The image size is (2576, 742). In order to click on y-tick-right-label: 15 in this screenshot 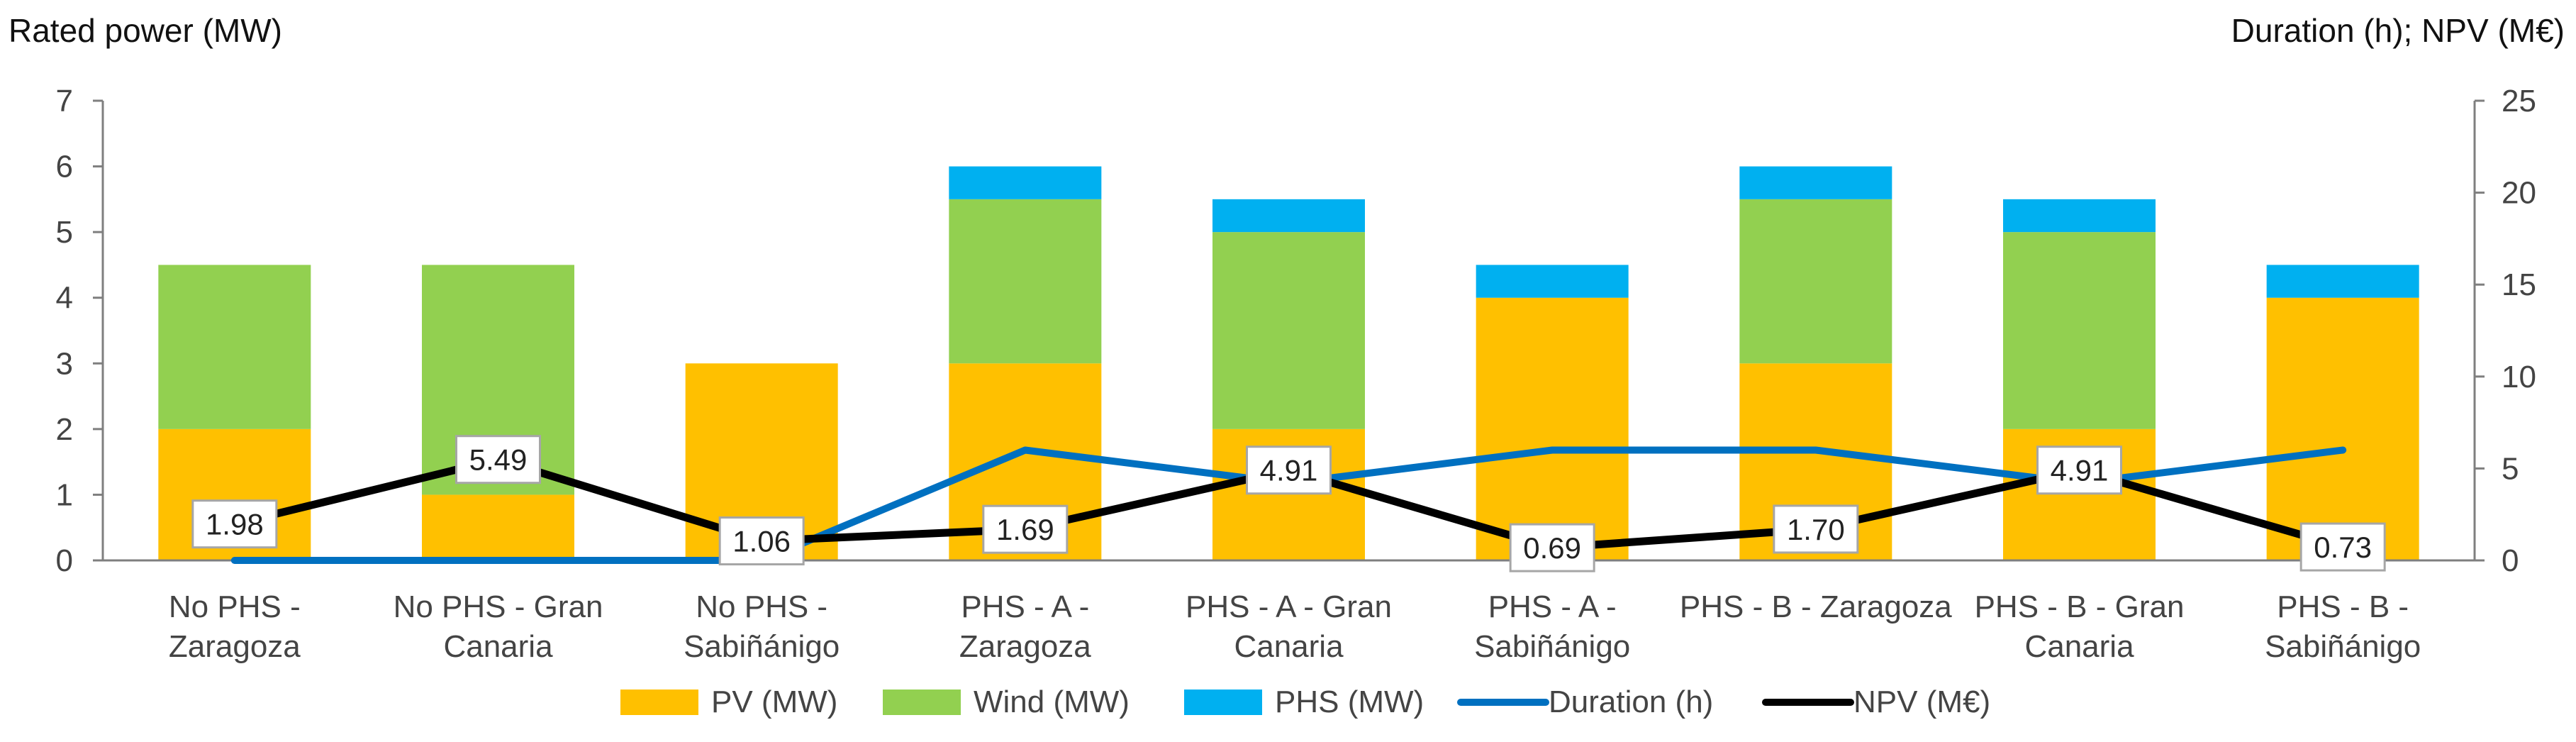, I will do `click(2519, 284)`.